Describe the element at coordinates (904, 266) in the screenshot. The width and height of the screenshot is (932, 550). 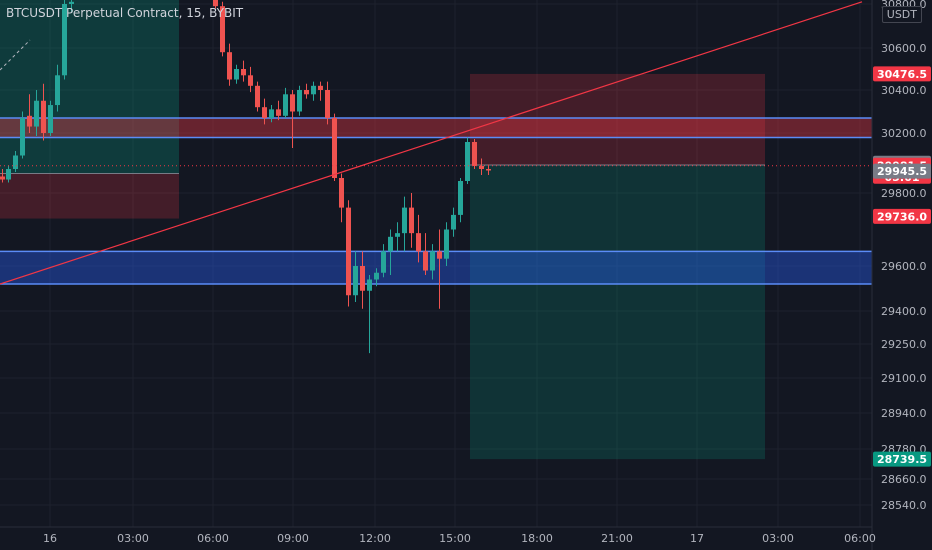
I see `price-tick-label: 29600.0` at that location.